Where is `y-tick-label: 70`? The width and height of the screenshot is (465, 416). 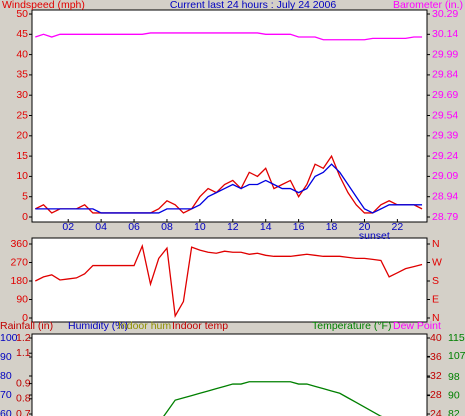
y-tick-label: 70 is located at coordinates (6, 395).